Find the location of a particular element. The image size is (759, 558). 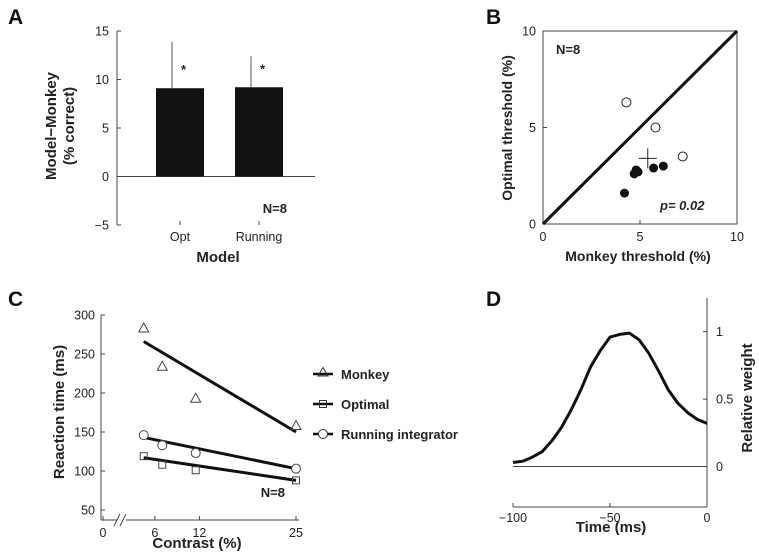

panel-b-ytick-label: 10 is located at coordinates (529, 32).